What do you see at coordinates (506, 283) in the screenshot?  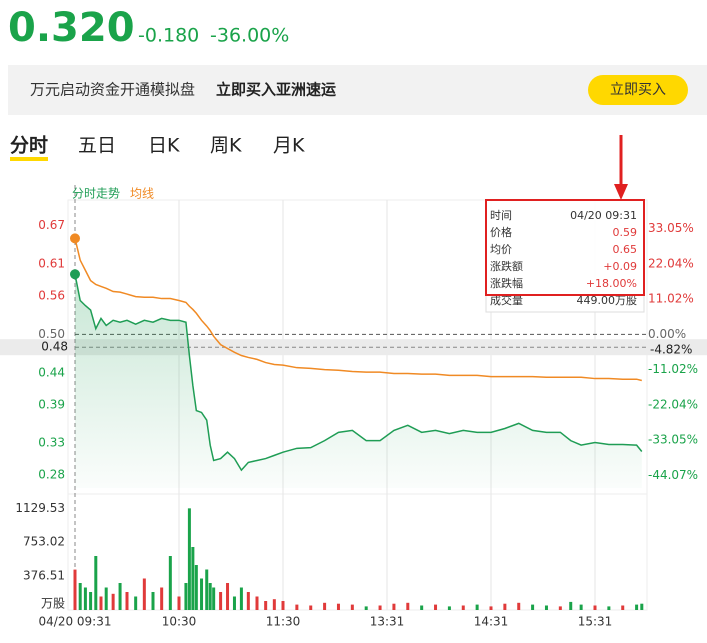 I see `tooltip-label: 涨跌幅` at bounding box center [506, 283].